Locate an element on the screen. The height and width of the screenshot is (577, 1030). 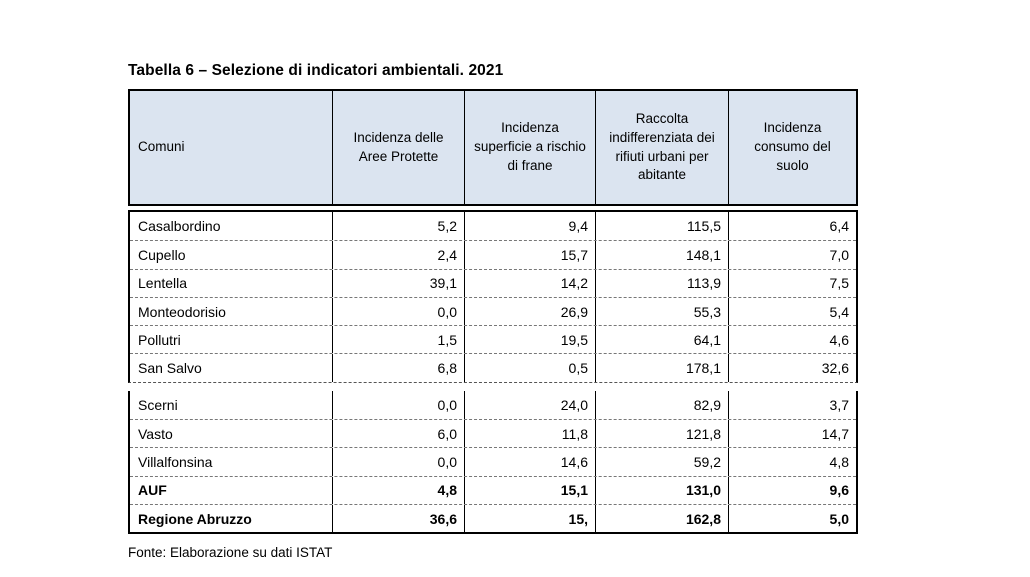
header-consumo-suolo: Incidenza consumo del suolo is located at coordinates (792, 147).